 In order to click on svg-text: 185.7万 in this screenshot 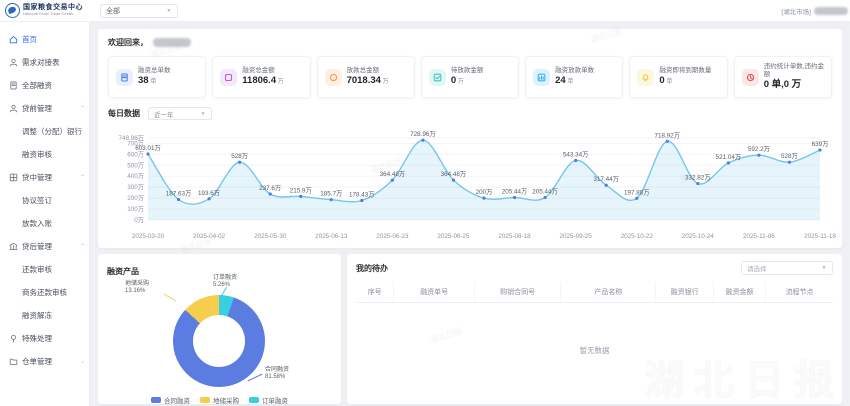, I will do `click(331, 194)`.